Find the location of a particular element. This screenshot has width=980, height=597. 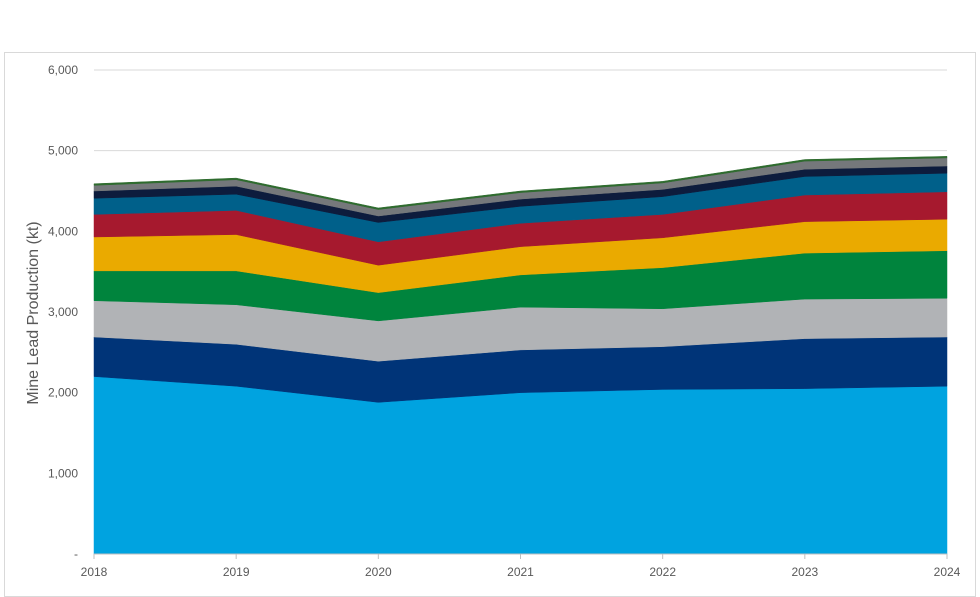

x-tick-labels: 2018 2019 2020 2021 2022 2023 2024 is located at coordinates (521, 572).